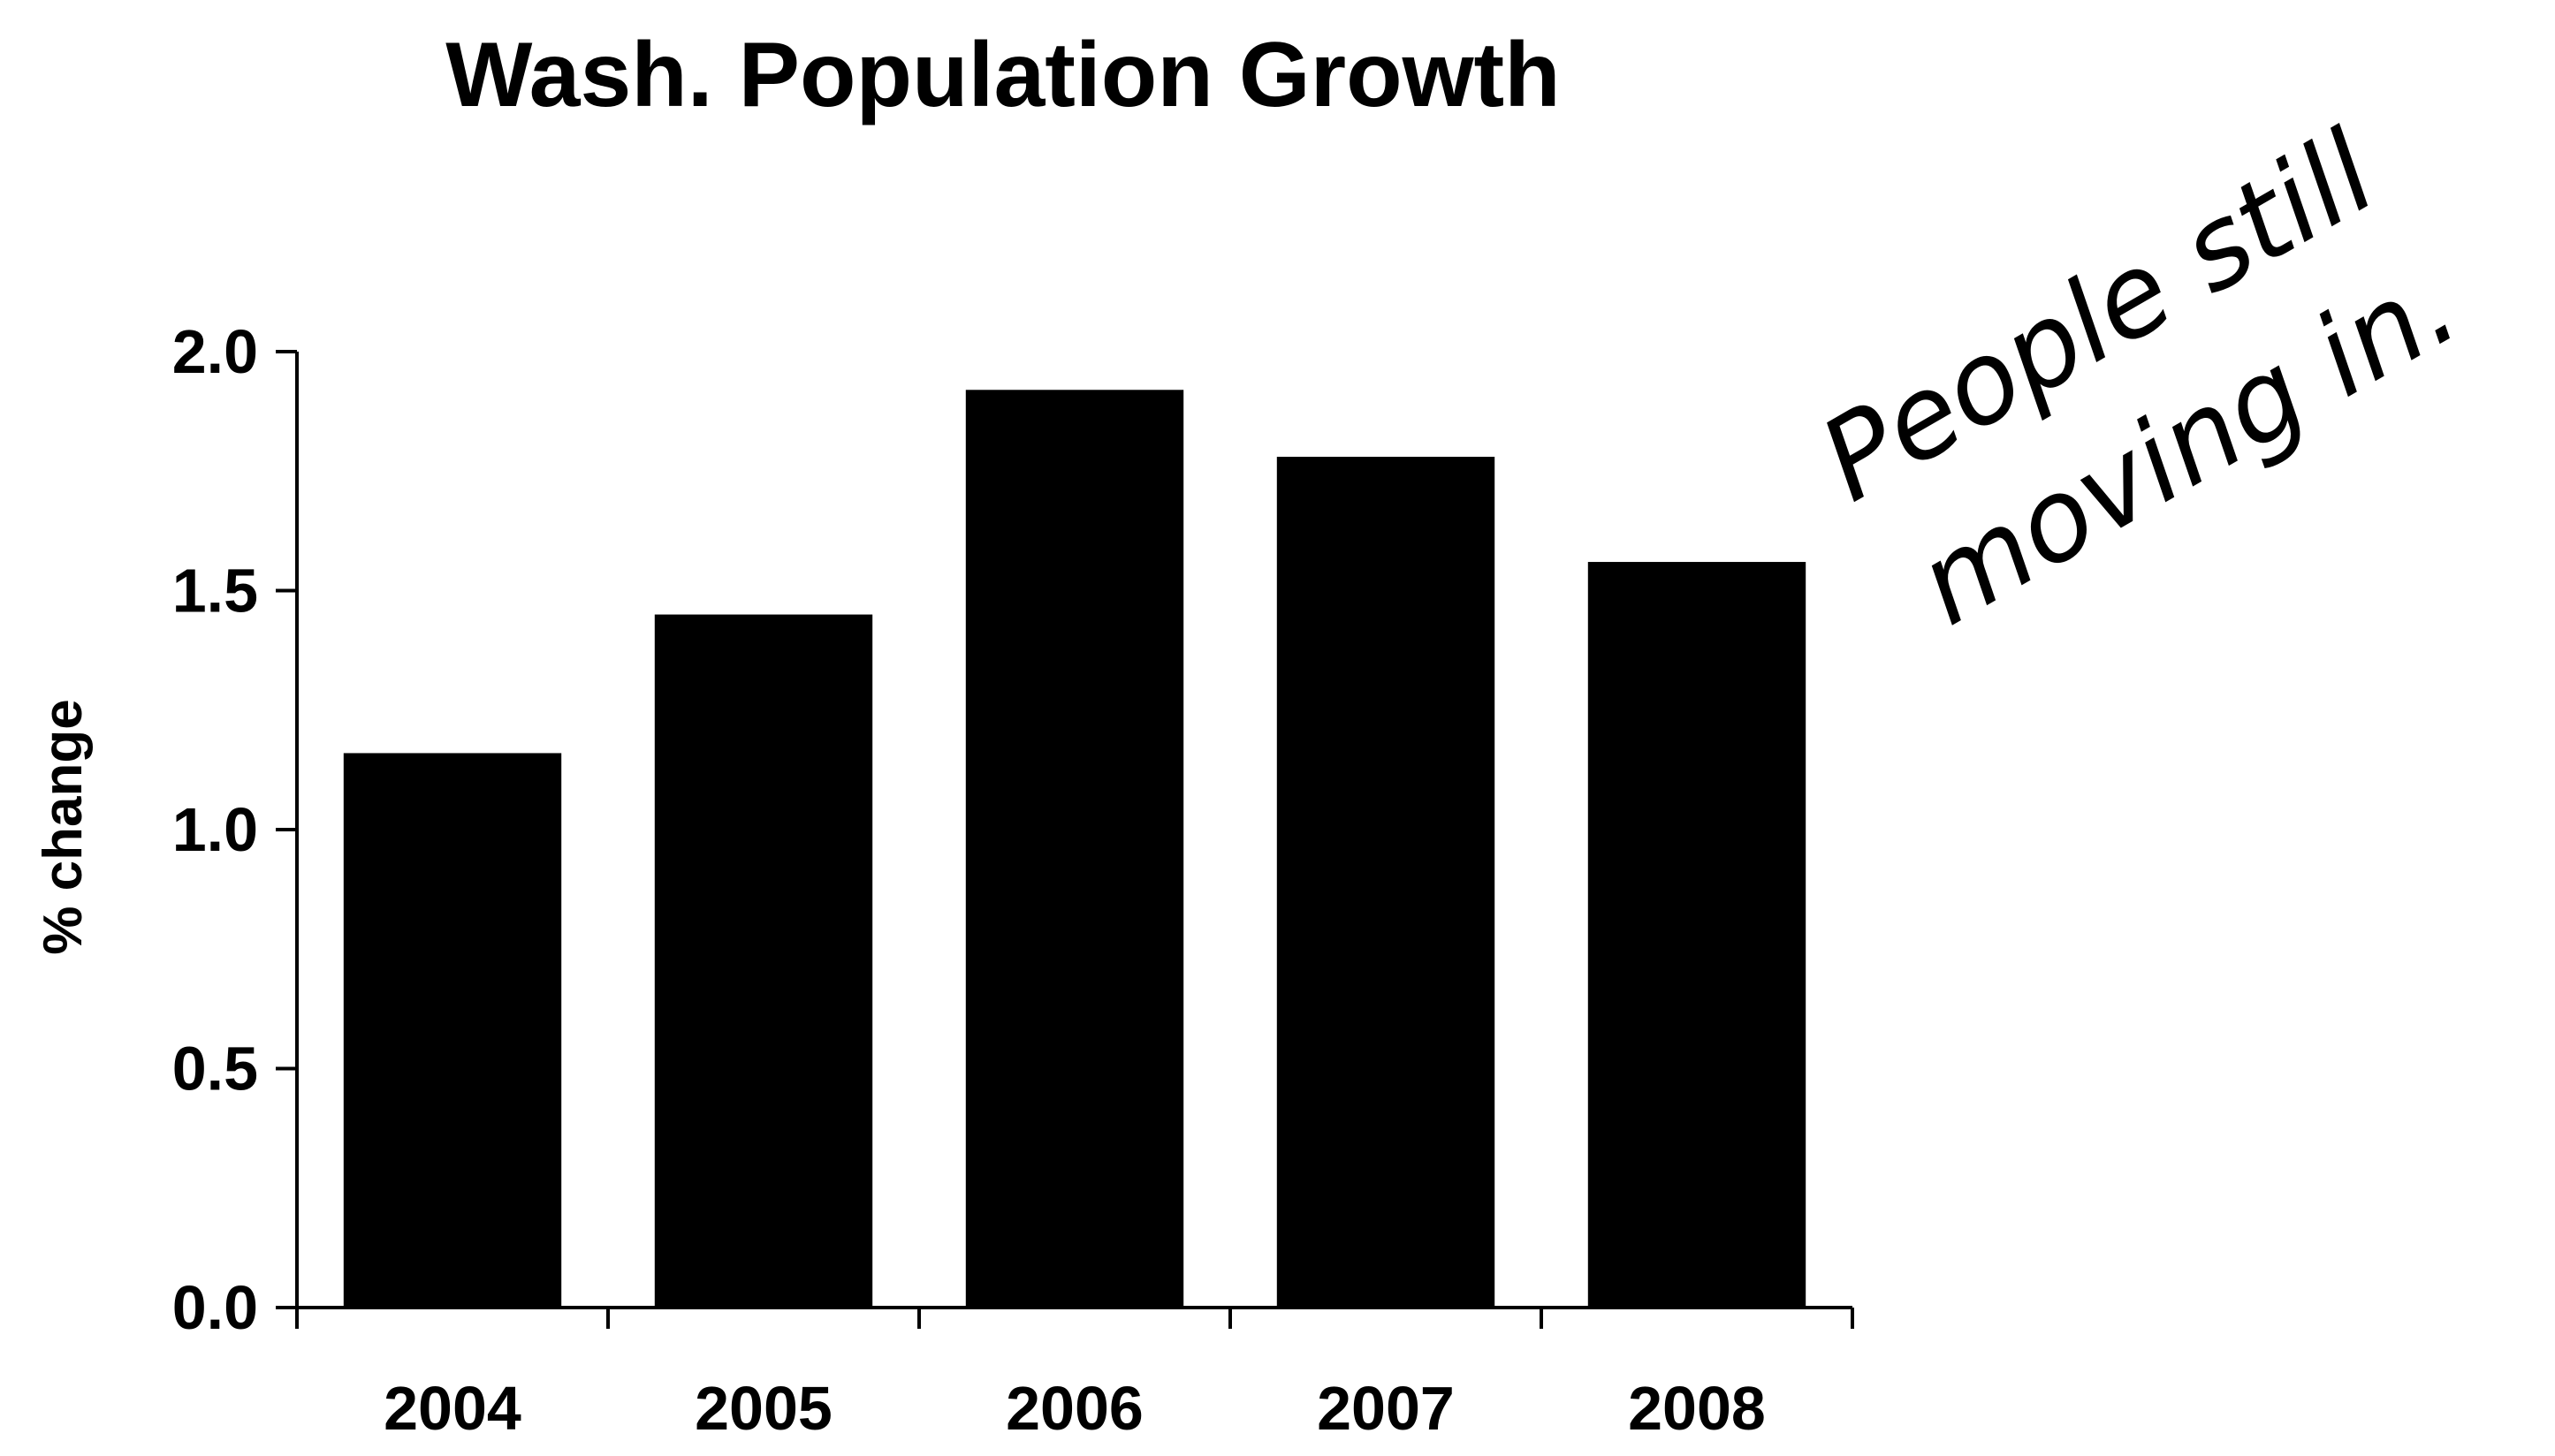  I want to click on y-tick-label-1.0: 1.0, so click(215, 829).